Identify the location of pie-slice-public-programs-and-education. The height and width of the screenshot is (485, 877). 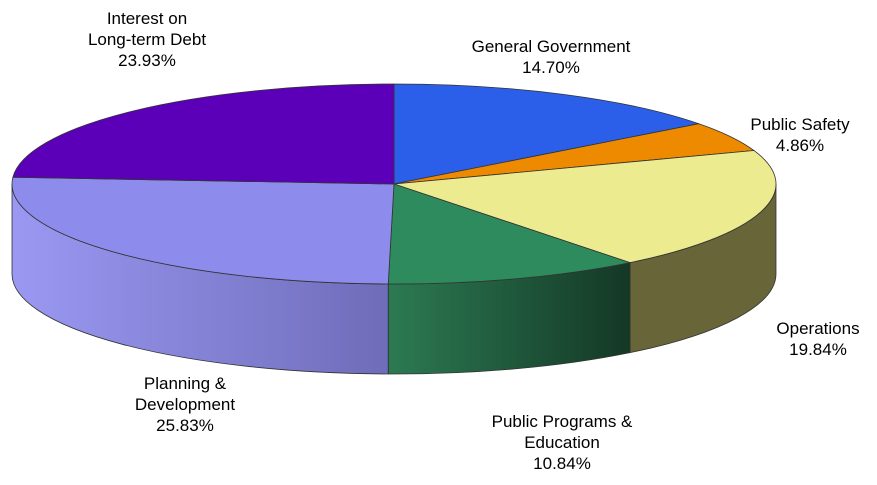
(509, 234).